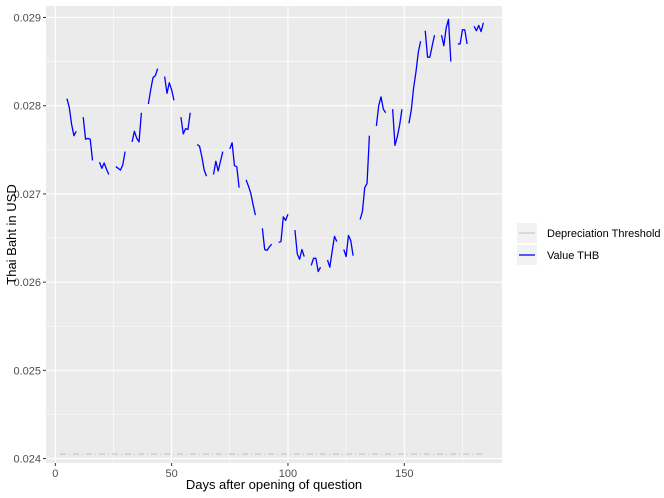 Image resolution: width=664 pixels, height=498 pixels. I want to click on y-tick-label: 0.028, so click(27, 107).